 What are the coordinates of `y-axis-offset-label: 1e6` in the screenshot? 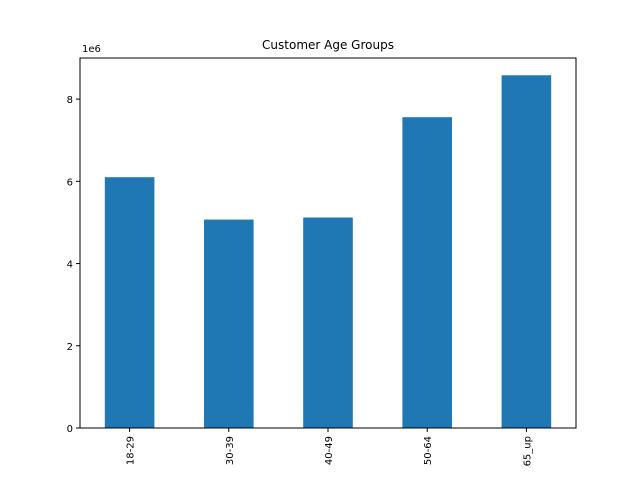 It's located at (91, 49).